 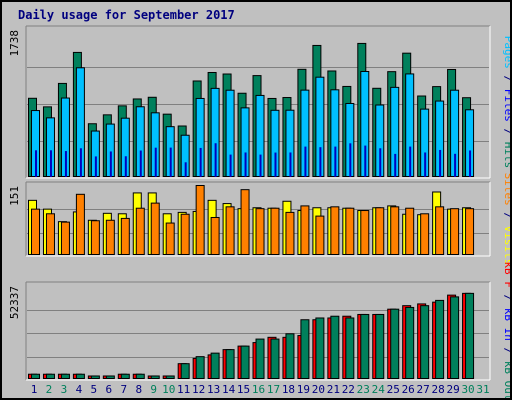 I want to click on day-label: 4, so click(x=79, y=389).